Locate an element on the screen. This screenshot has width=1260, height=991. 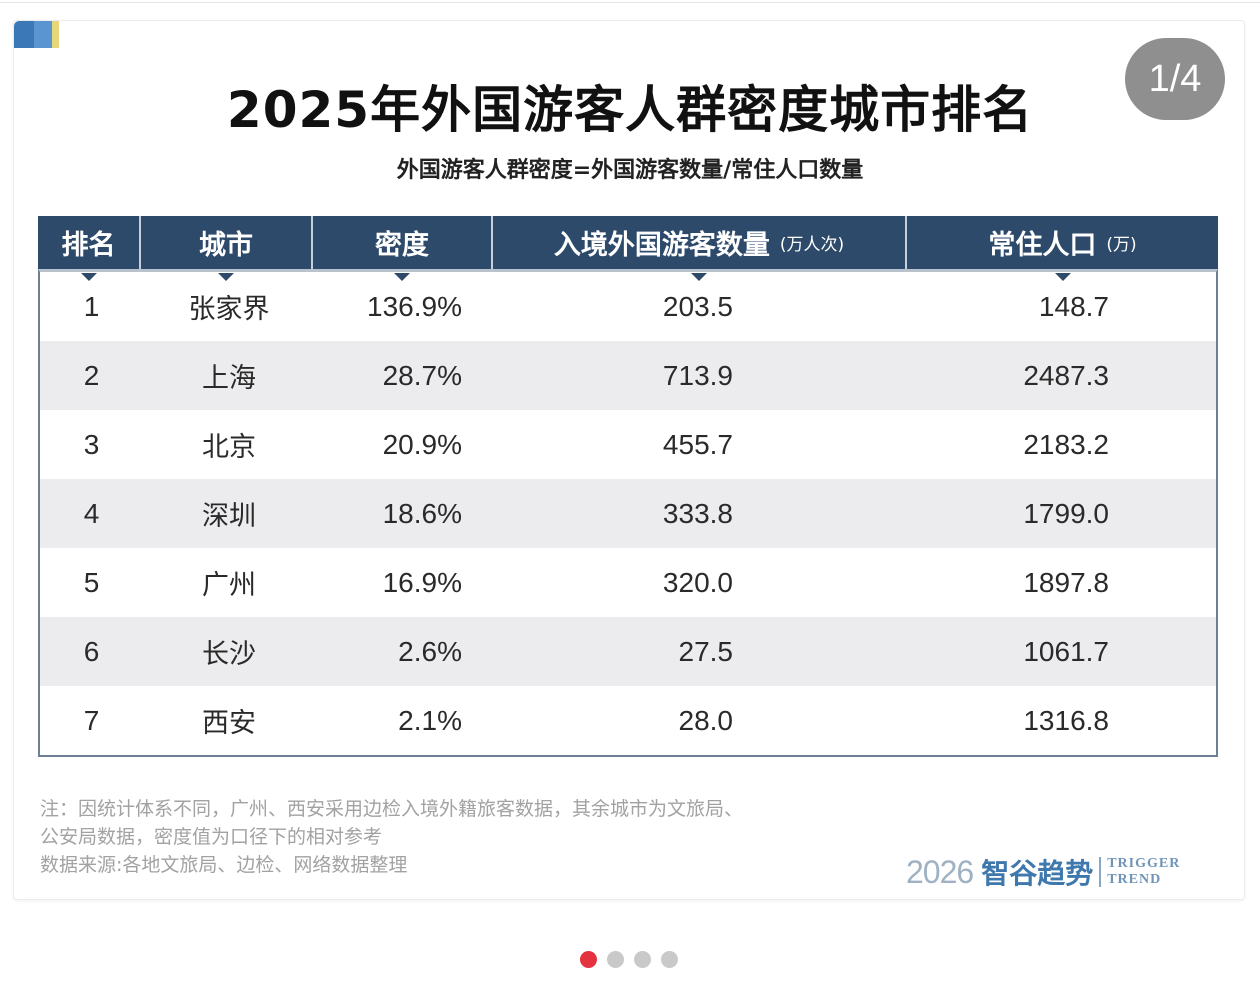
header-population: 常住人口 (万) is located at coordinates (1062, 248).